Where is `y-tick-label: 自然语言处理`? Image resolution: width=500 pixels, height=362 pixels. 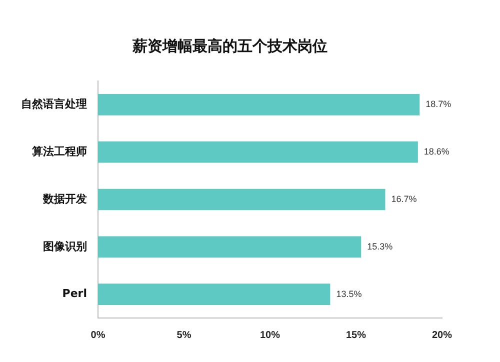
y-tick-label: 自然语言处理 is located at coordinates (54, 104).